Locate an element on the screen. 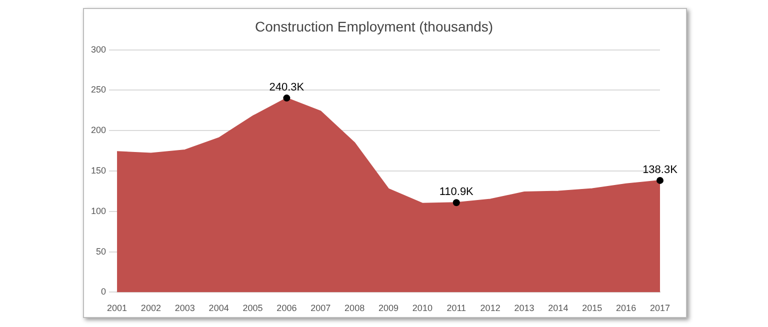  x-tick-label: 2006 is located at coordinates (286, 308).